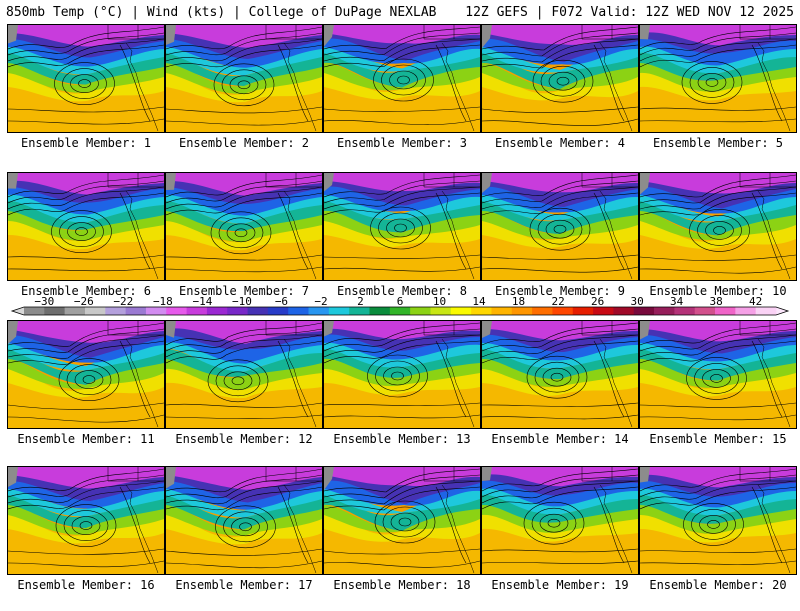  What do you see at coordinates (402, 585) in the screenshot?
I see `ensemble-member-label: Ensemble Member: 18` at bounding box center [402, 585].